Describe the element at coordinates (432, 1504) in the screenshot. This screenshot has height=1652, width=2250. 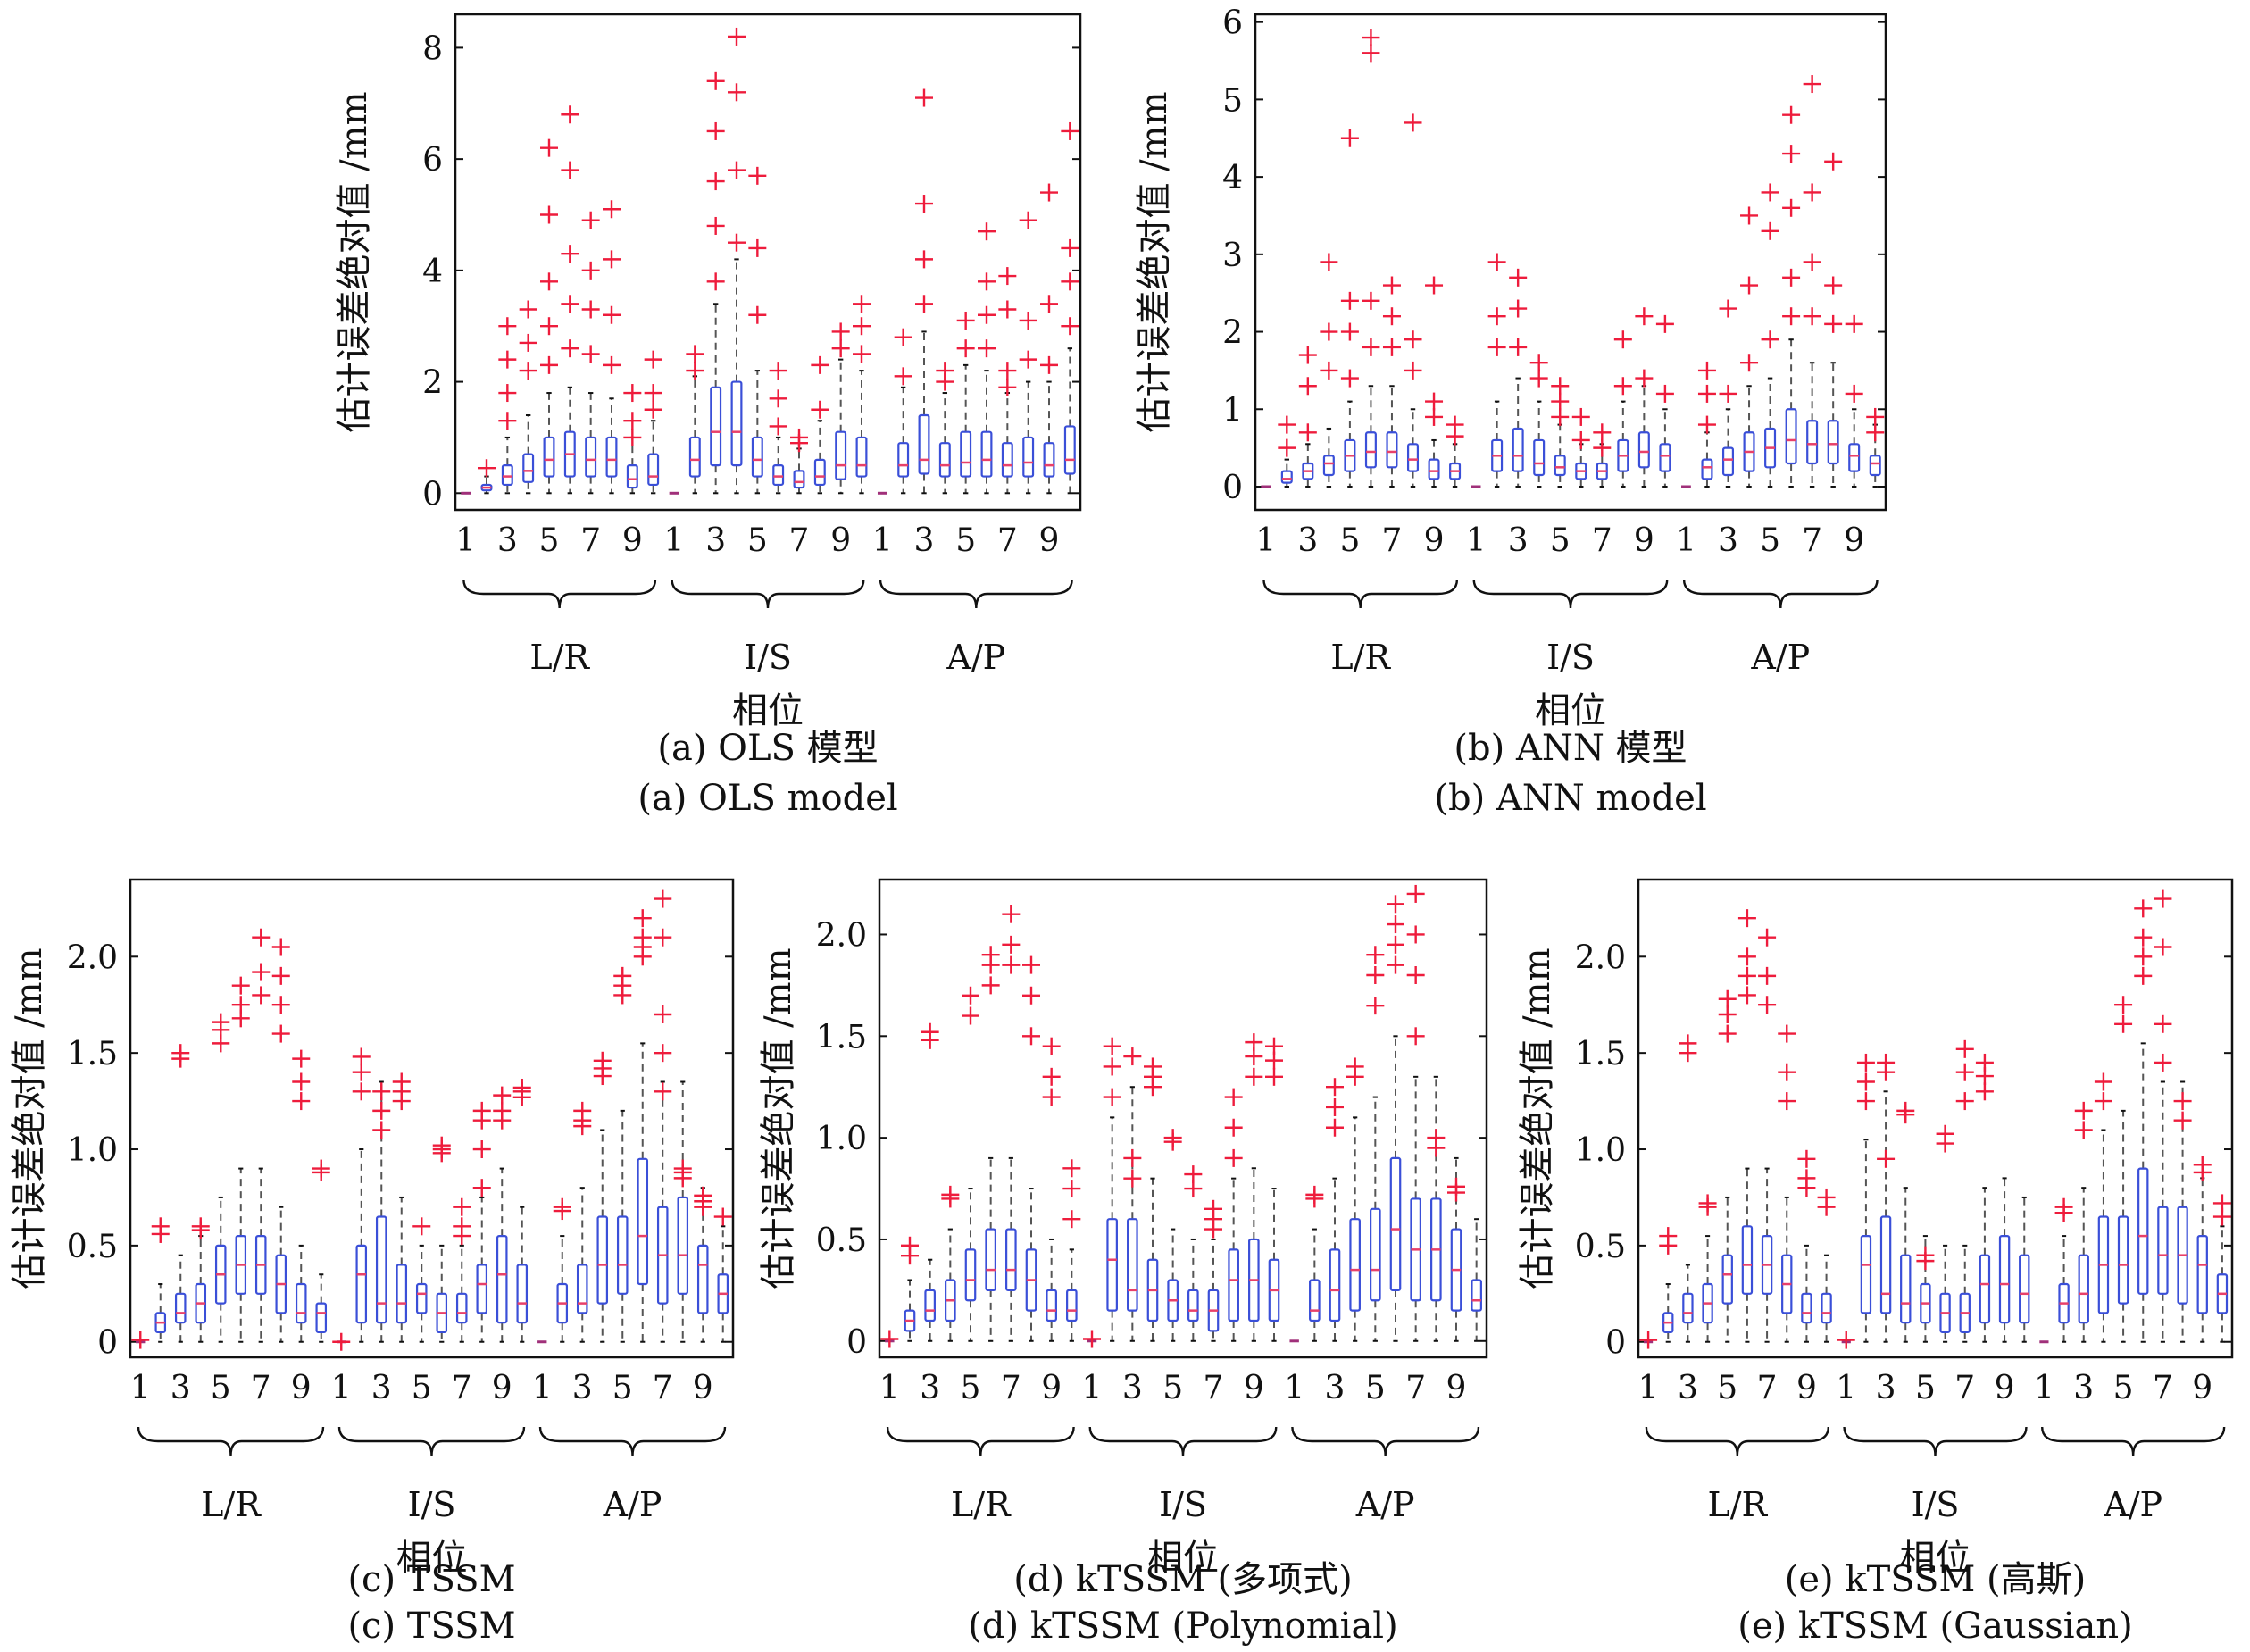
I see `group-label: I/S` at that location.